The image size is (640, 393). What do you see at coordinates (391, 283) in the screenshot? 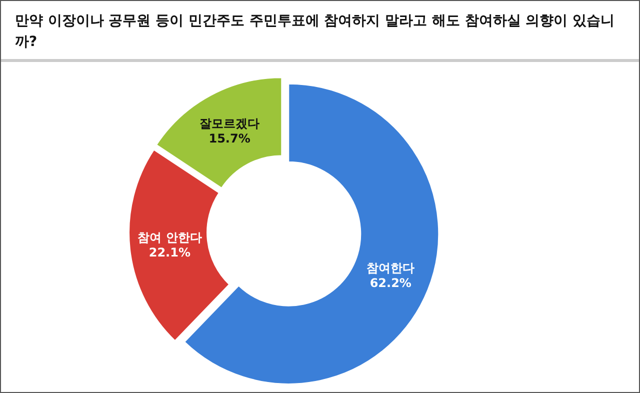
I see `data-label: 62.2%` at bounding box center [391, 283].